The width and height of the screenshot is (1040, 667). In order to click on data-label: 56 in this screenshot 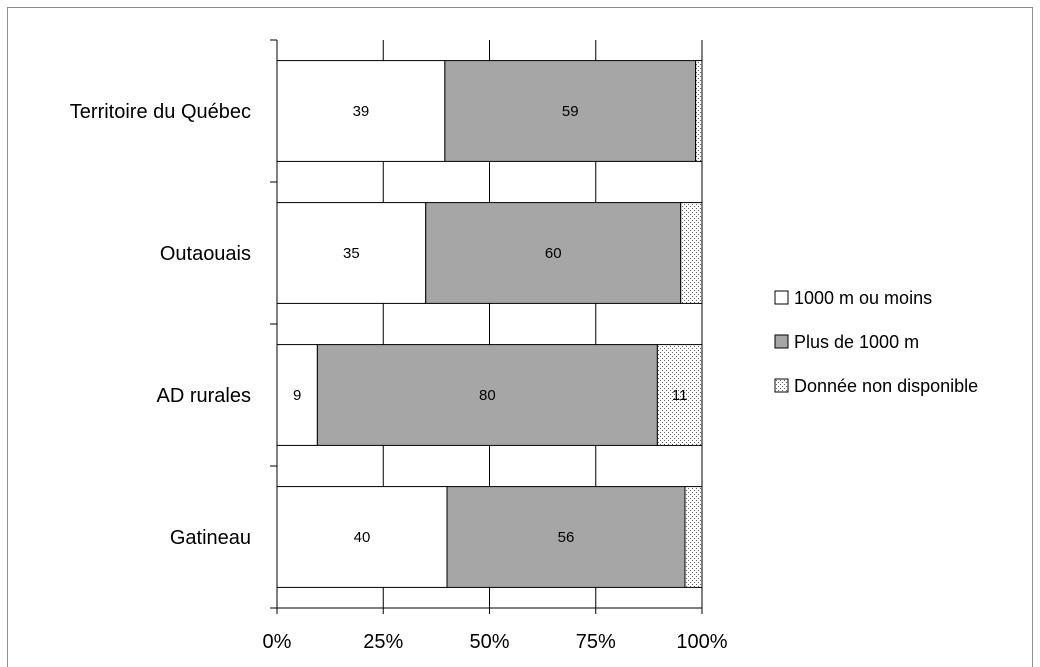, I will do `click(566, 537)`.